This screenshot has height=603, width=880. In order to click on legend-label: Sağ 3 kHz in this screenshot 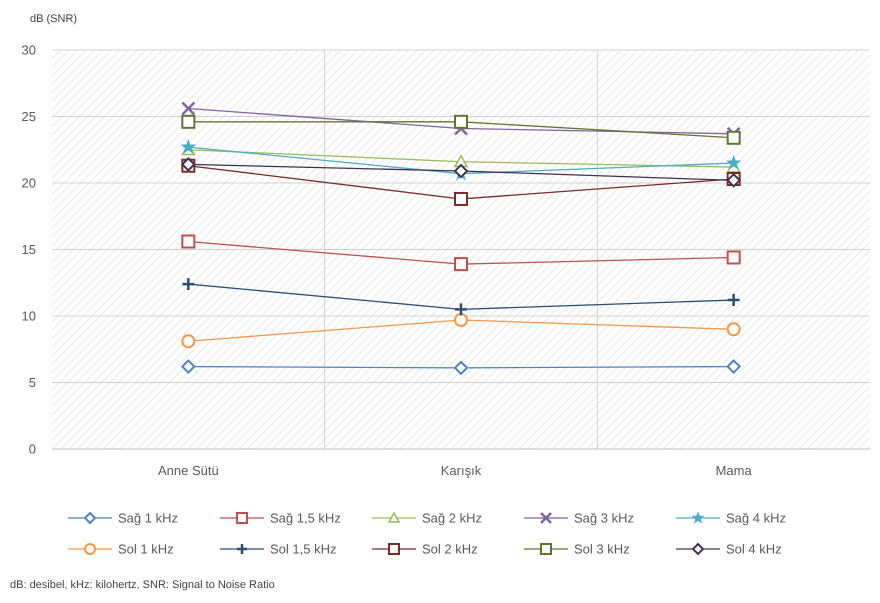, I will do `click(604, 518)`.